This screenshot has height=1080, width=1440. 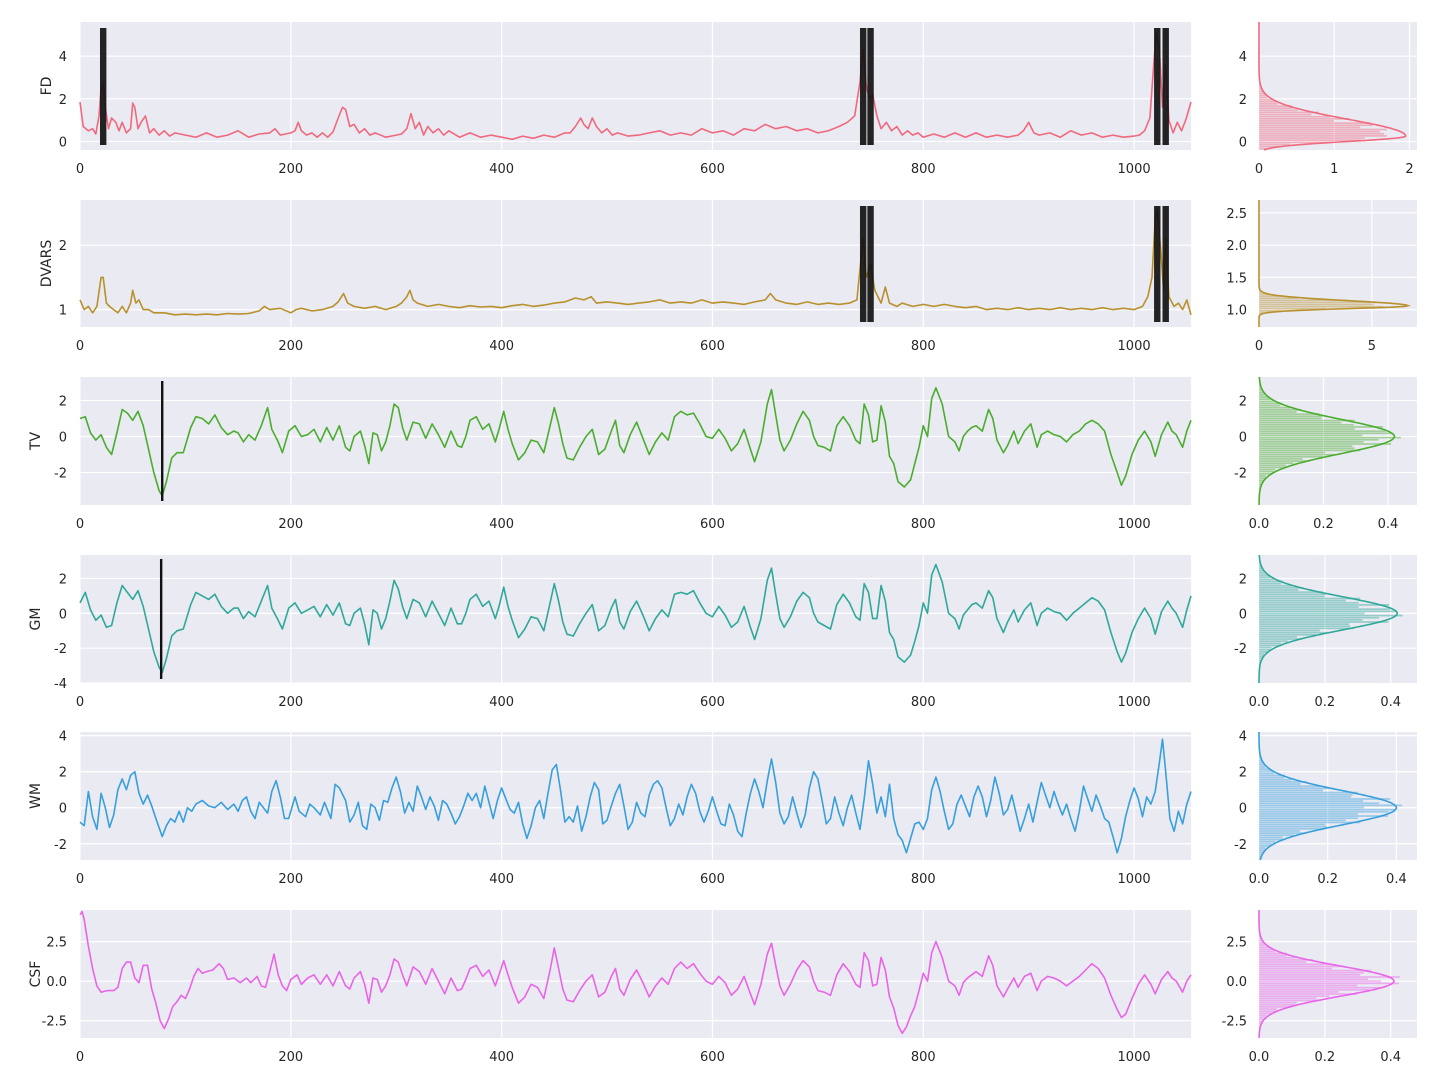 I want to click on fd-xtick-label: 800, so click(x=923, y=169).